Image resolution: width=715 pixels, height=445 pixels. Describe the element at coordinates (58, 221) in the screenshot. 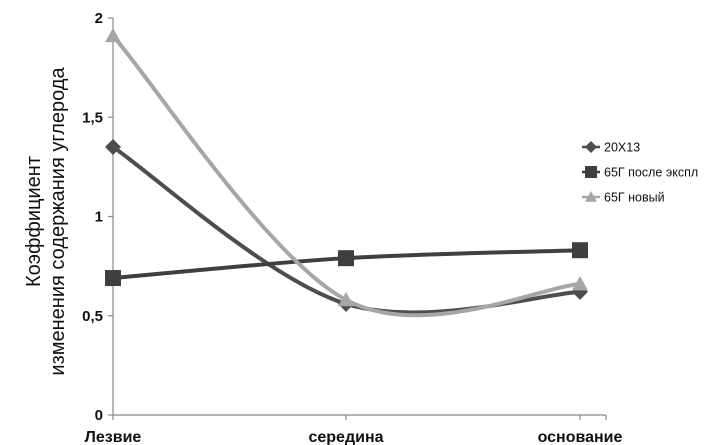

I see `y-axis-label-line-2: изменения содержания углерода` at that location.